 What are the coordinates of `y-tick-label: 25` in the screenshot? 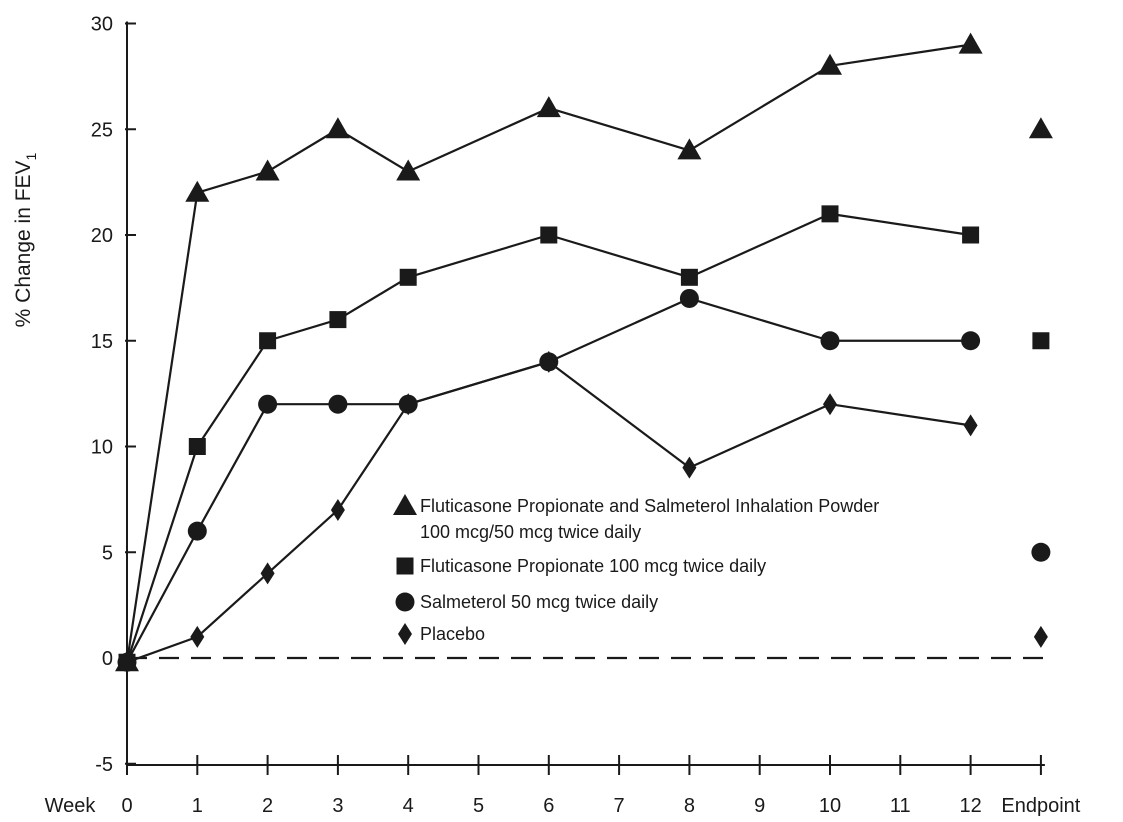 It's located at (102, 130).